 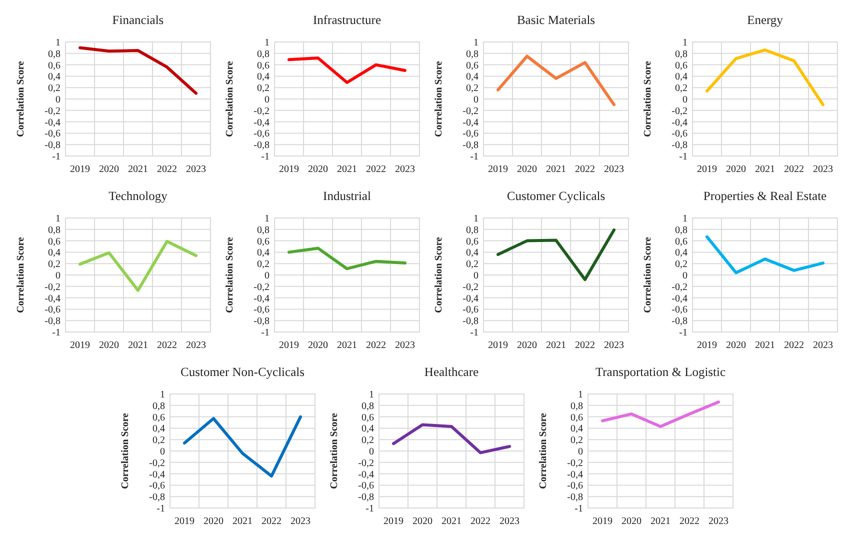 I want to click on chart-title: Energy, so click(x=765, y=20).